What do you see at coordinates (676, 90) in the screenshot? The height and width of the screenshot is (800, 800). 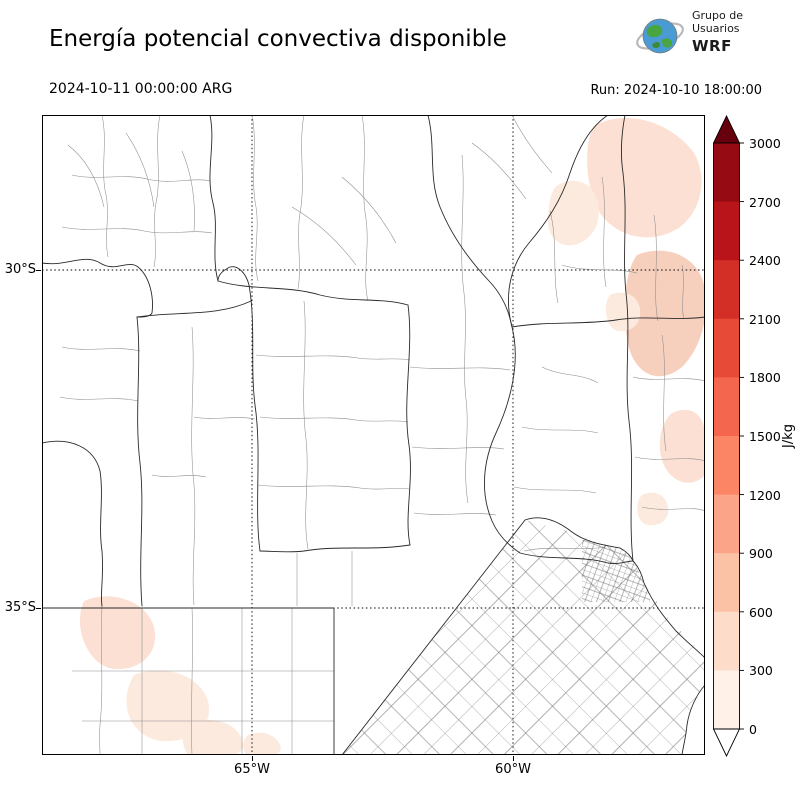 I see `run-time-label: Run: 2024-10-10 18:00:00` at bounding box center [676, 90].